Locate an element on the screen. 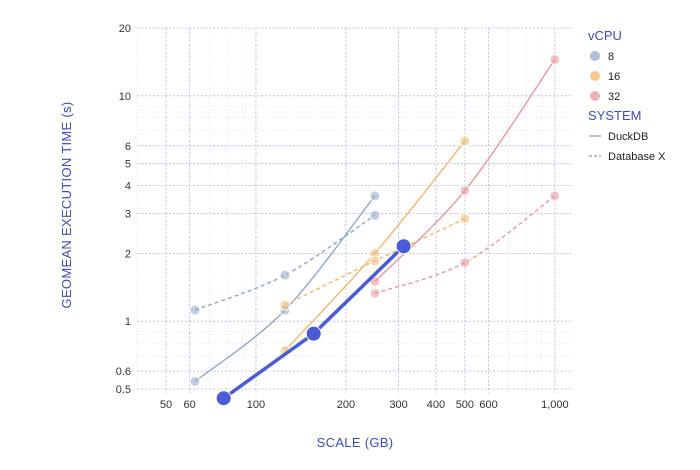 The width and height of the screenshot is (700, 470). x-tick-label: 500 is located at coordinates (465, 405).